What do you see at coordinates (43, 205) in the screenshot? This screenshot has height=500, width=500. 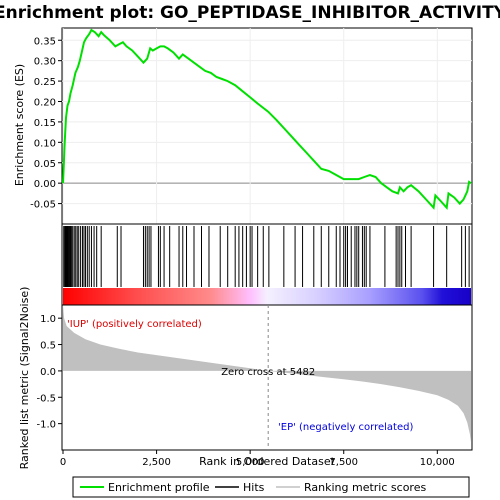 I see `es-tick-label: -0.05` at bounding box center [43, 205].